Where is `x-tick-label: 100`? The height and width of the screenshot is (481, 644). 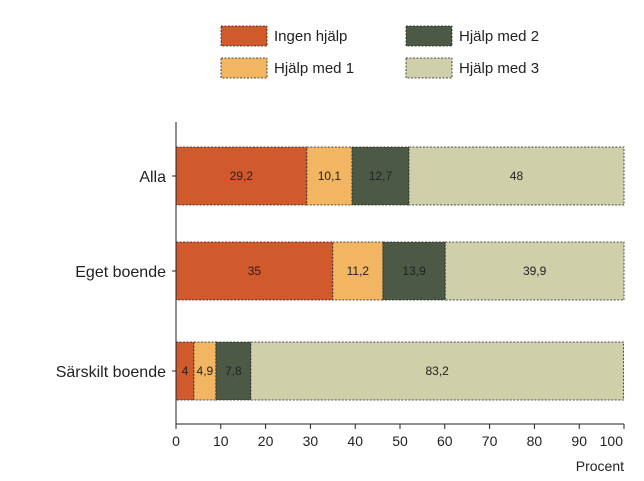 x-tick-label: 100 is located at coordinates (612, 441).